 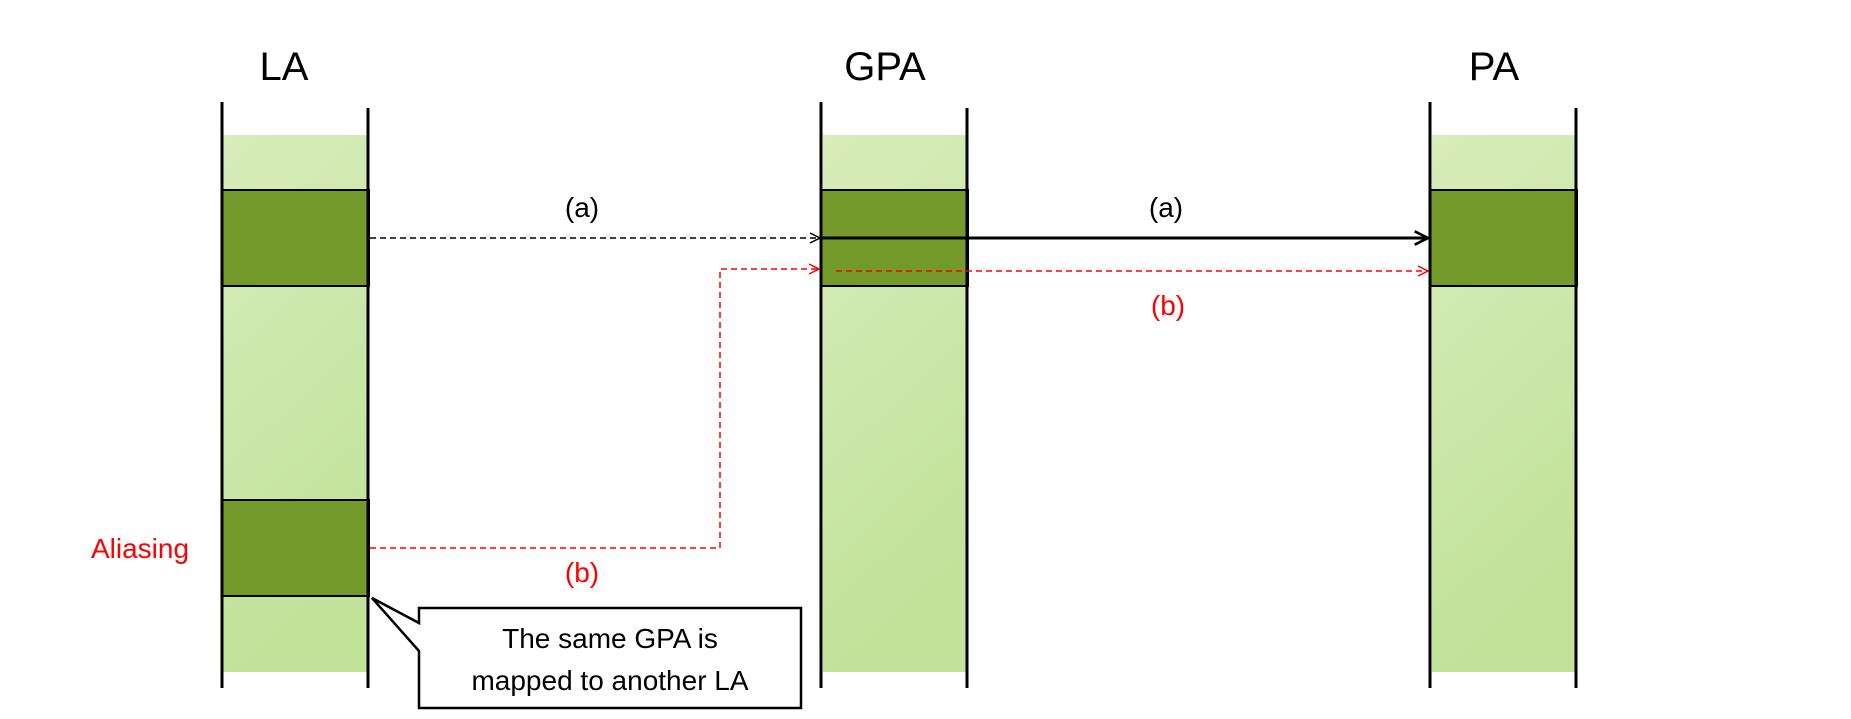 What do you see at coordinates (1494, 67) in the screenshot?
I see `column-title-pa: PA` at bounding box center [1494, 67].